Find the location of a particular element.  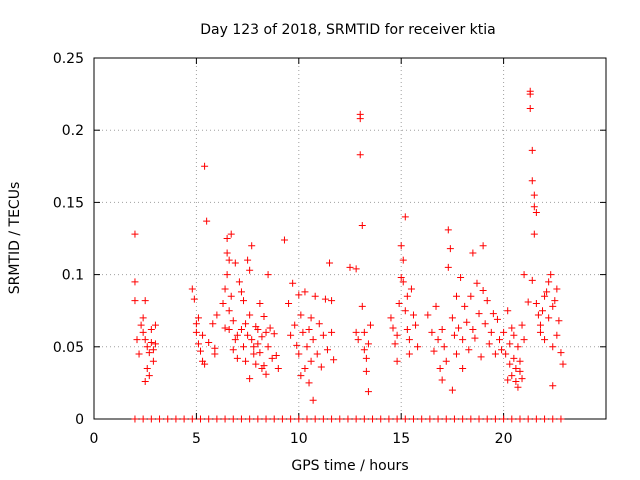

y-axis-label: SRMTID / TECUs is located at coordinates (15, 238).